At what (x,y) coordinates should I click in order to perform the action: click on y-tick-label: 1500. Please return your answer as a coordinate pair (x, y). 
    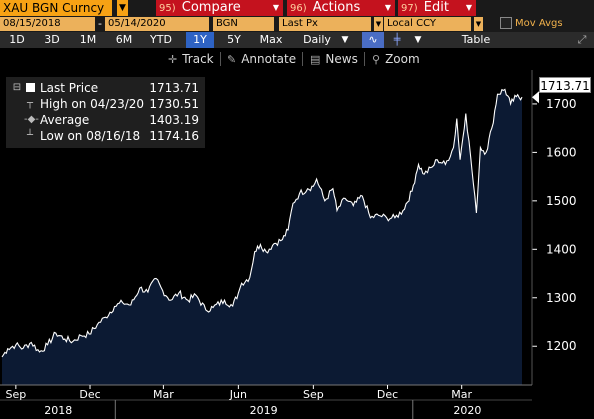
    Looking at the image, I should click on (561, 201).